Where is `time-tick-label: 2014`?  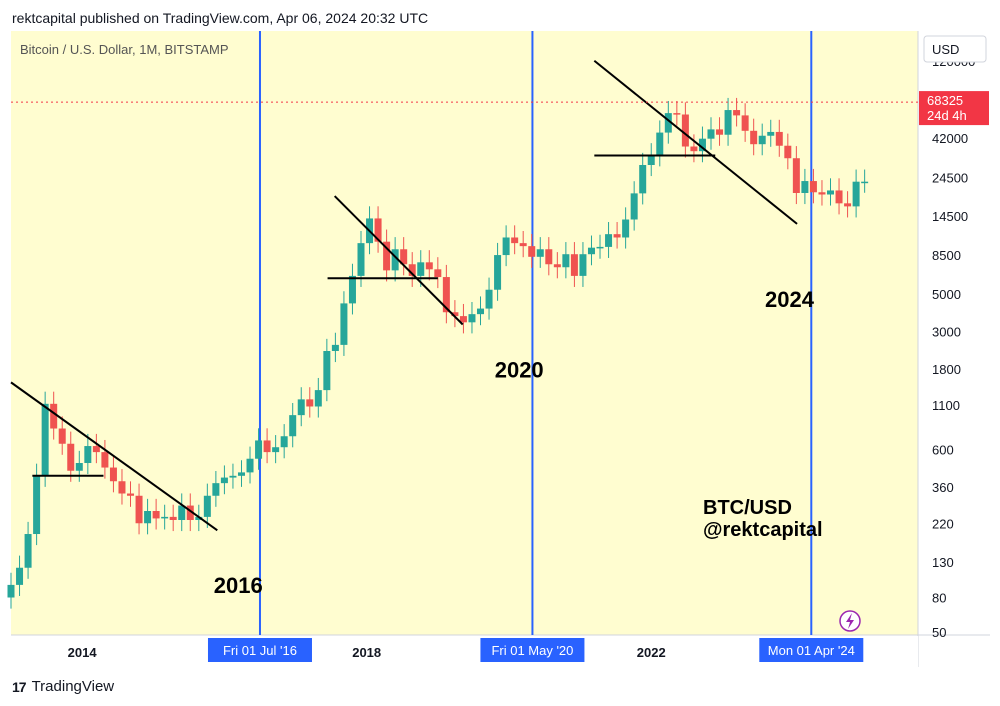
time-tick-label: 2014 is located at coordinates (83, 652).